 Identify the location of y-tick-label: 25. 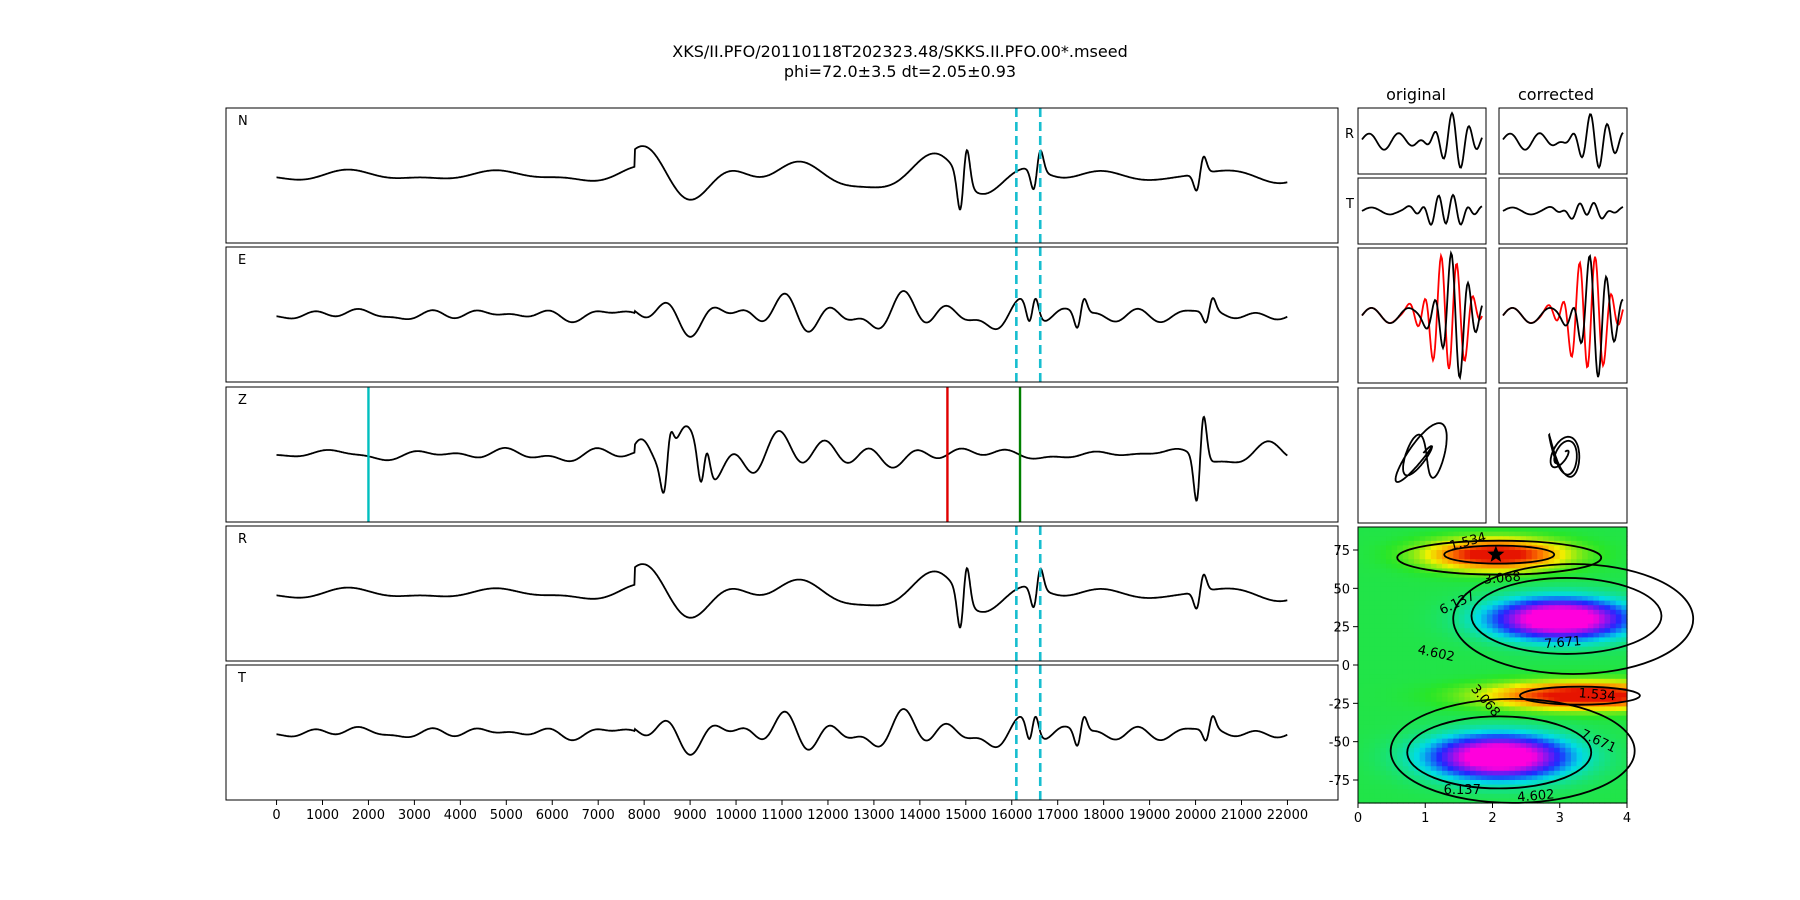
(1341, 628).